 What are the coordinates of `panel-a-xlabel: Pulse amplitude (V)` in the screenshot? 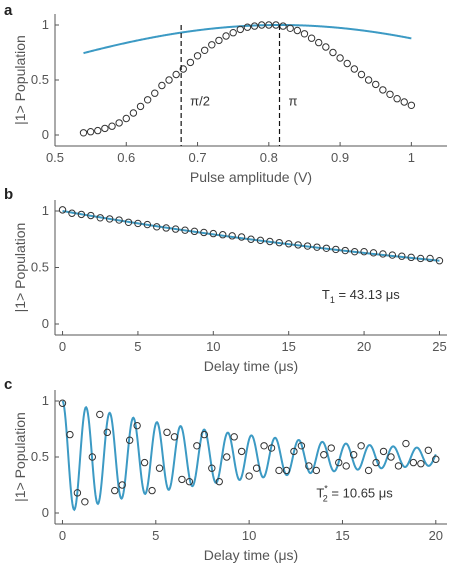 It's located at (251, 177).